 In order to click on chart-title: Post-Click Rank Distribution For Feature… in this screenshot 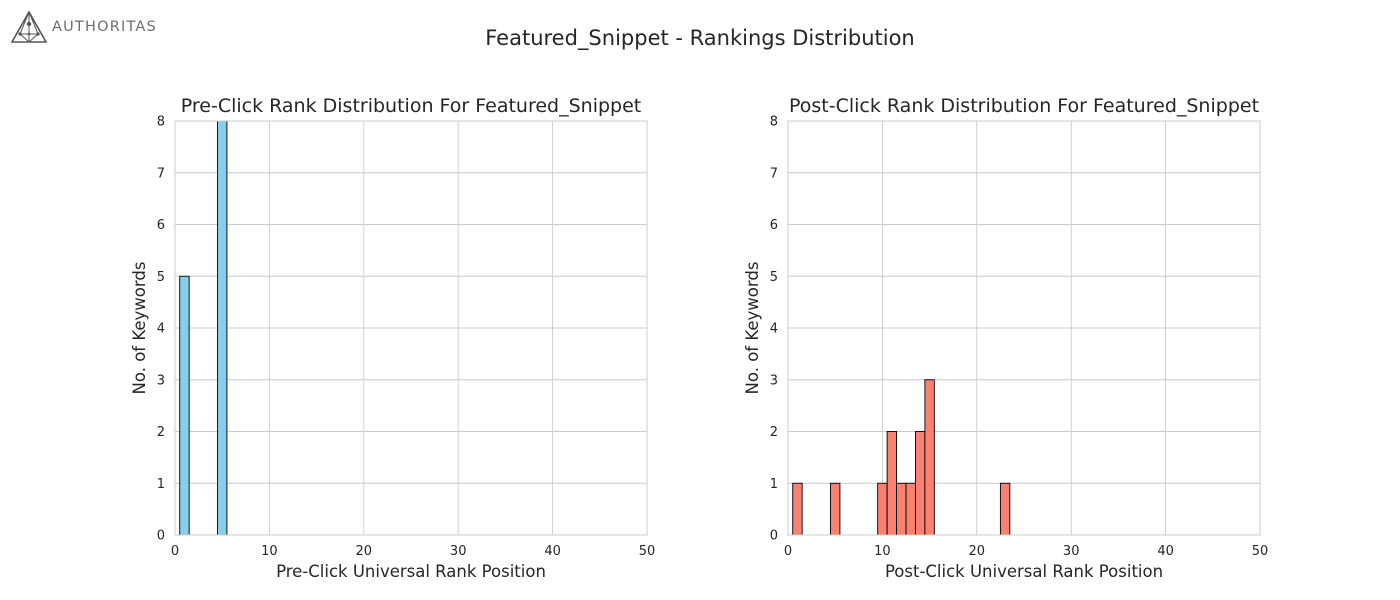, I will do `click(1024, 106)`.